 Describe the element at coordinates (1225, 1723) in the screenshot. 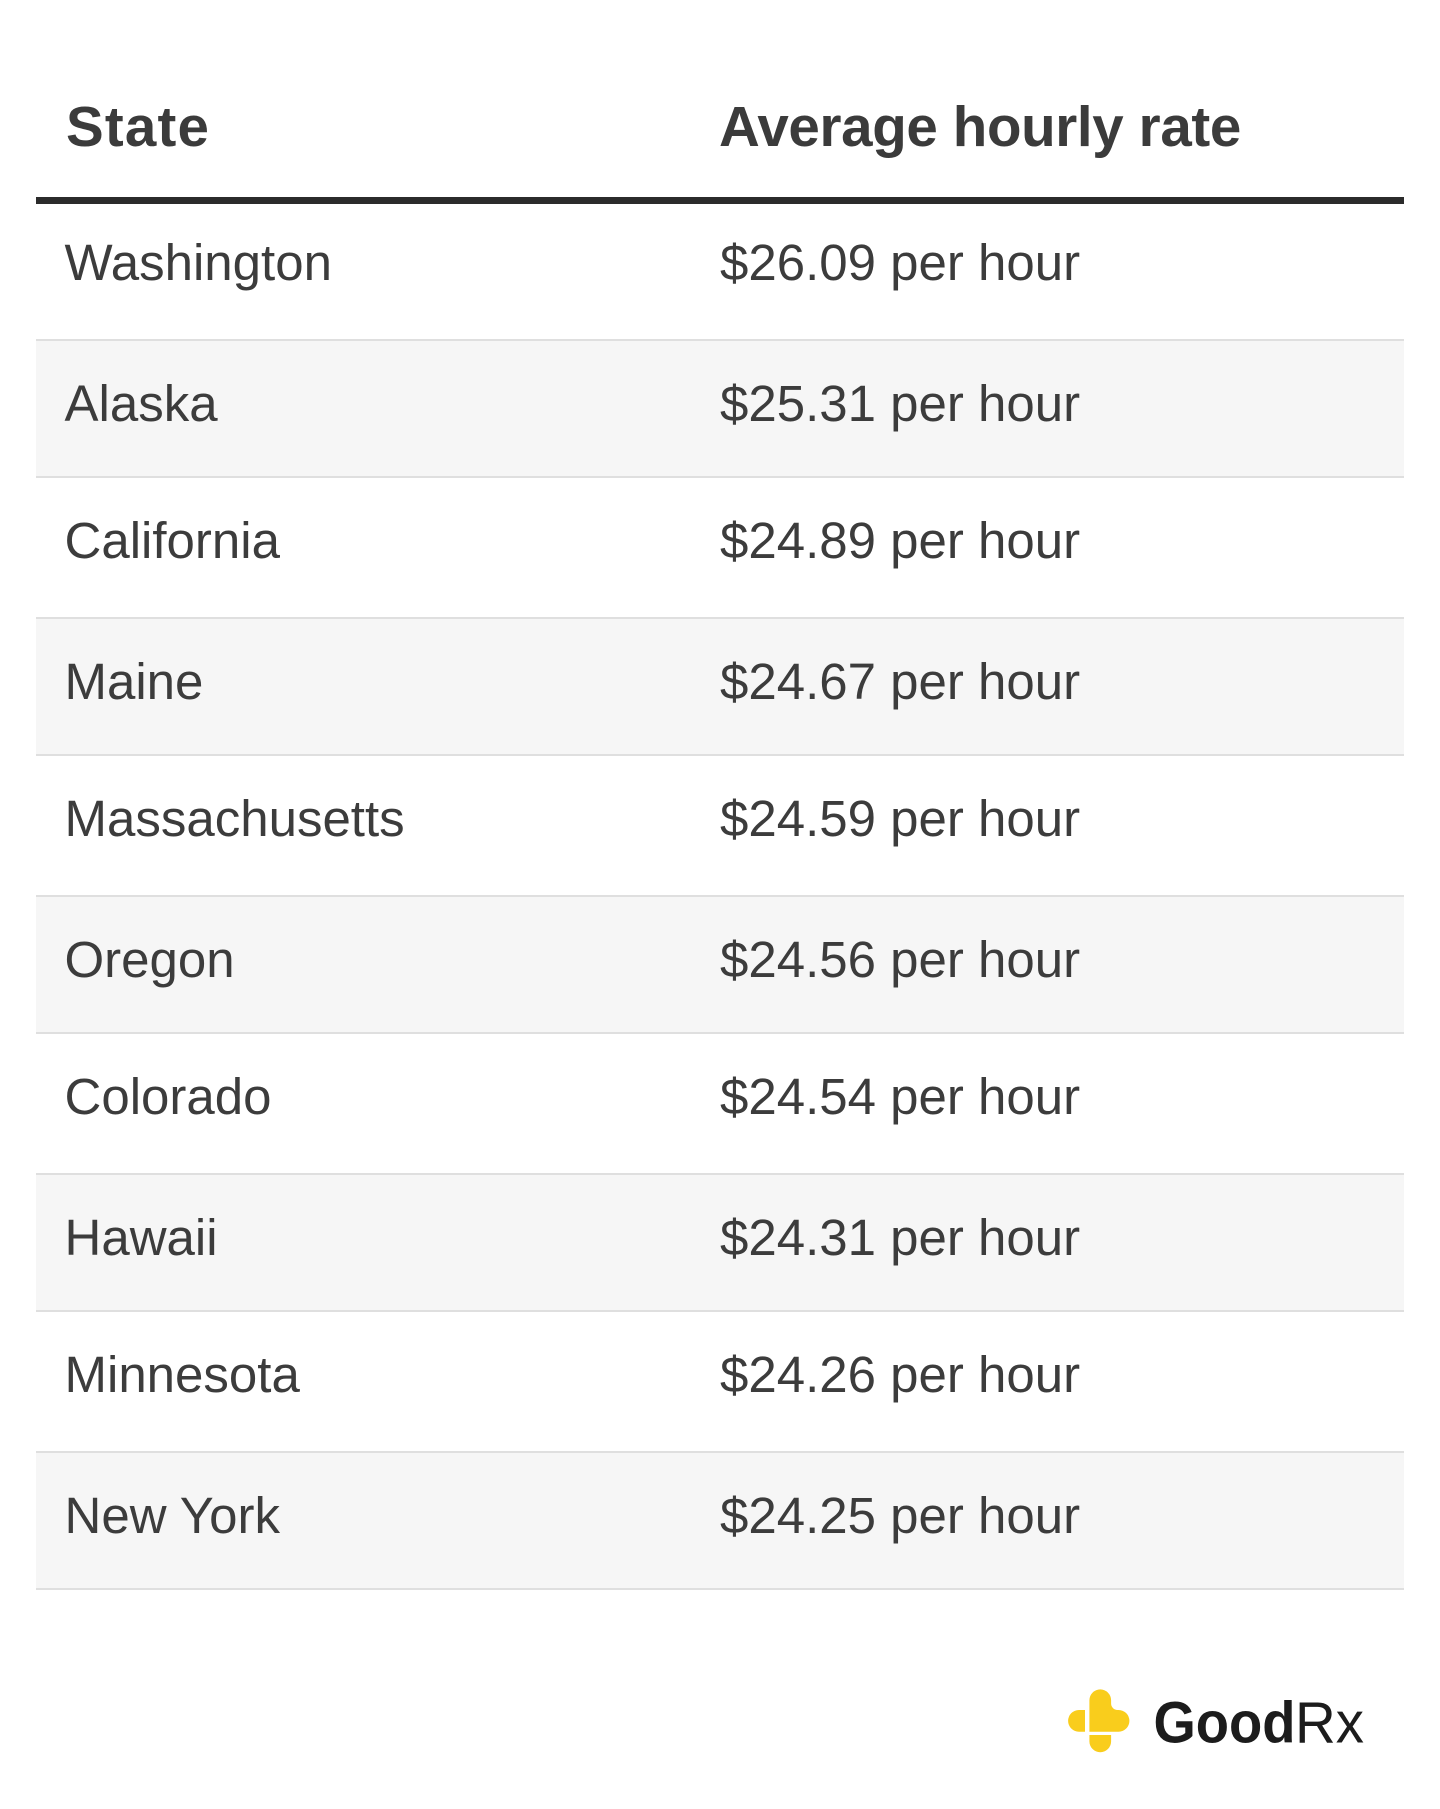

I see `svg-text: Good` at that location.